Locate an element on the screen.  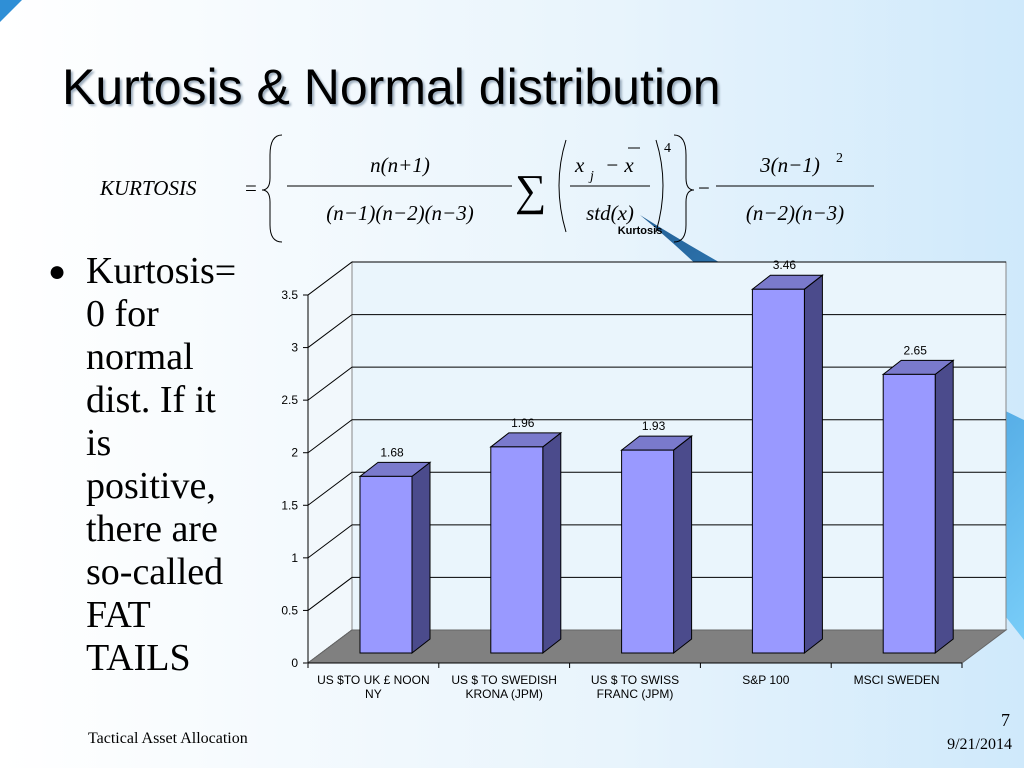
f-num1: n(n+1) is located at coordinates (400, 165).